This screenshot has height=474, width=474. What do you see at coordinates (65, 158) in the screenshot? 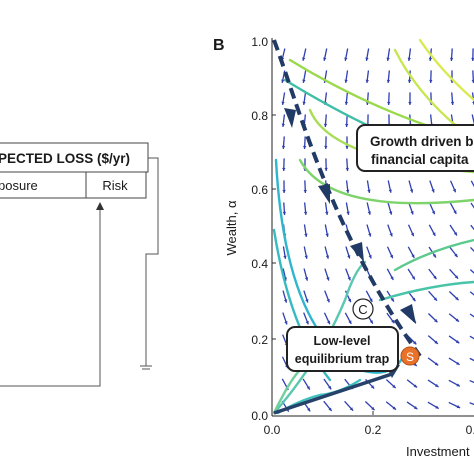
I see `expected-loss-header: PECTED LOSS ($/yr)` at bounding box center [65, 158].